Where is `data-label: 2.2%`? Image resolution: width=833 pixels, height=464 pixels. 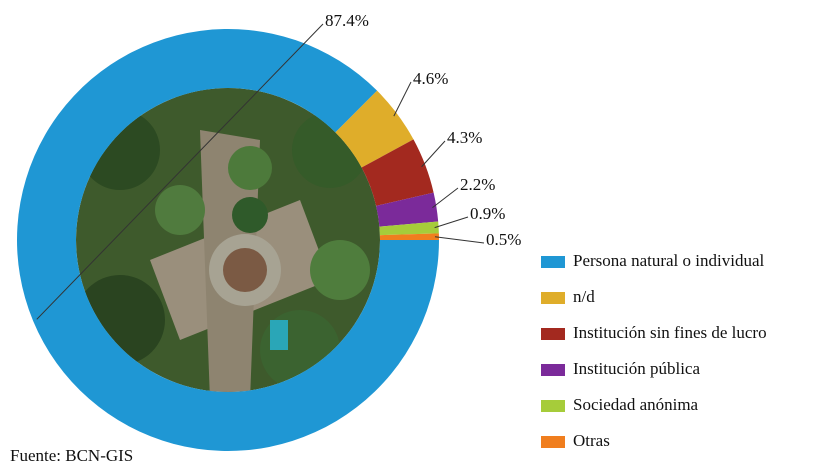
data-label: 2.2% is located at coordinates (477, 184).